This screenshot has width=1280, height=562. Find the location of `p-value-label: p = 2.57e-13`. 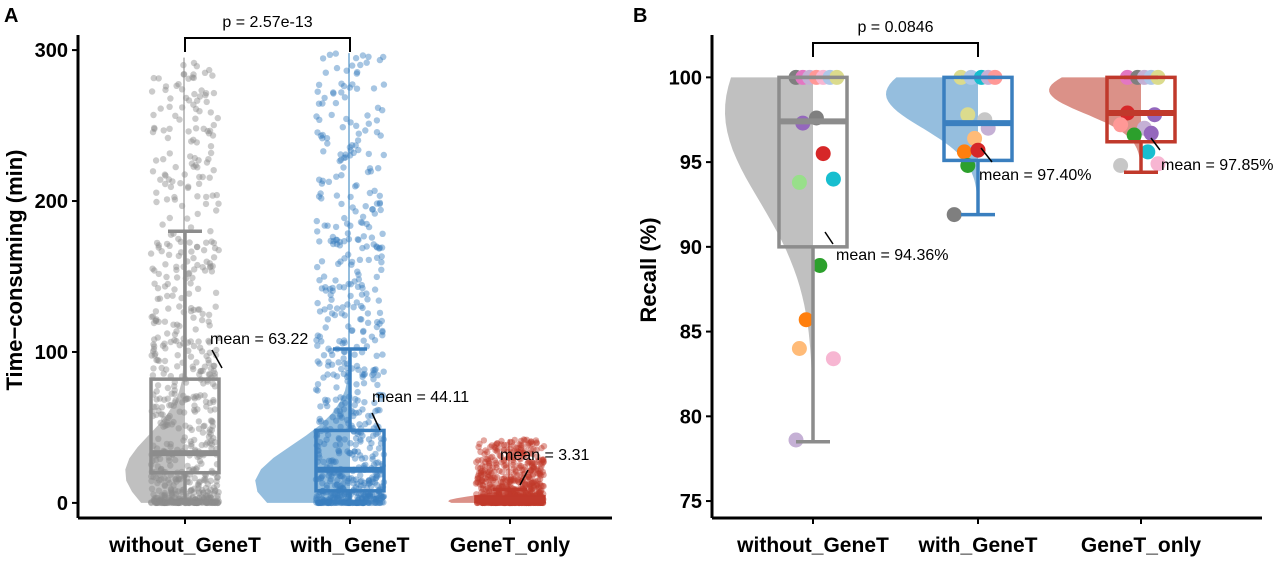

p-value-label: p = 2.57e-13 is located at coordinates (267, 22).